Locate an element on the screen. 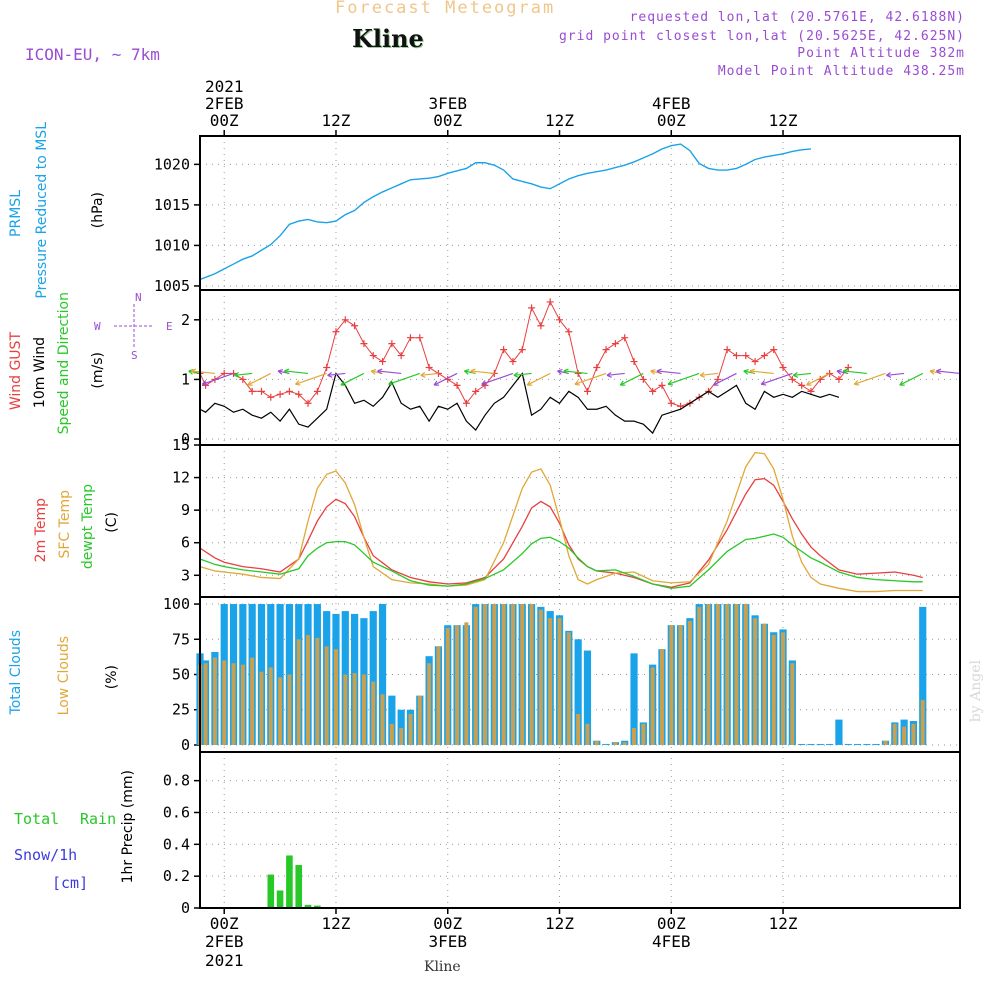 The height and width of the screenshot is (1000, 1000). top-hour-label: 00Z is located at coordinates (224, 120).